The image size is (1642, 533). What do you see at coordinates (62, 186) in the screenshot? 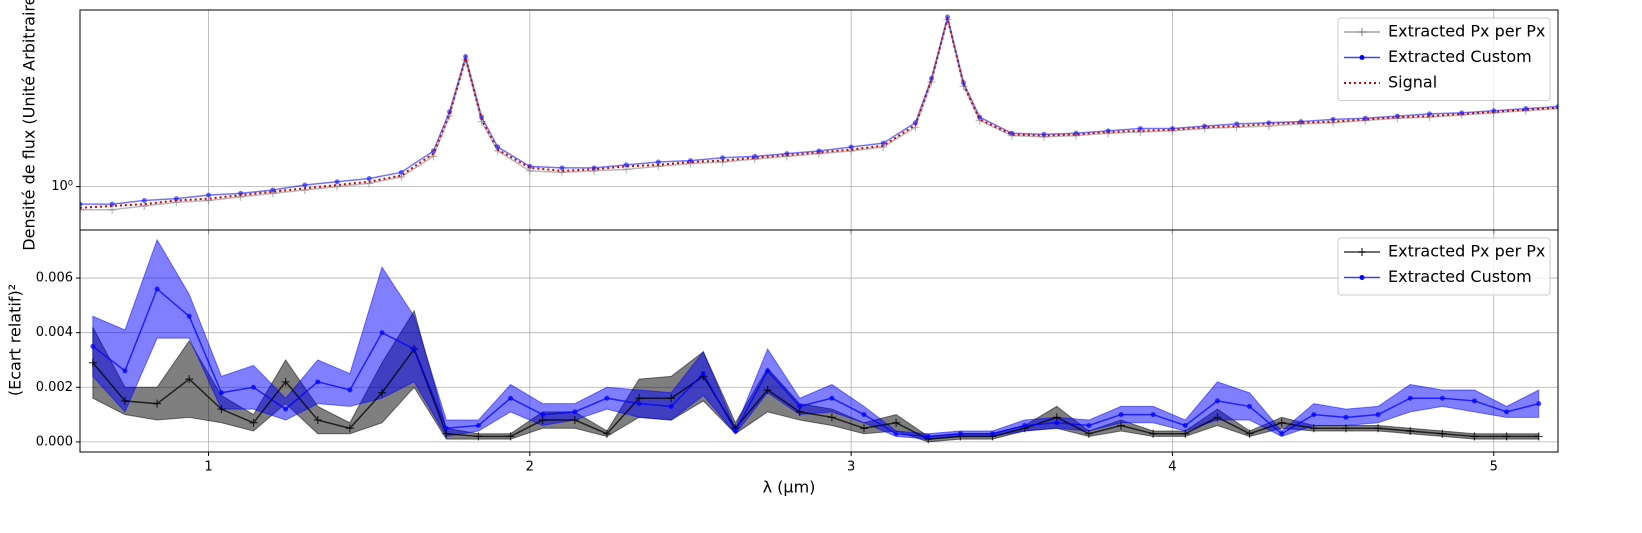
I see `y-tick-label: 10⁰` at bounding box center [62, 186].